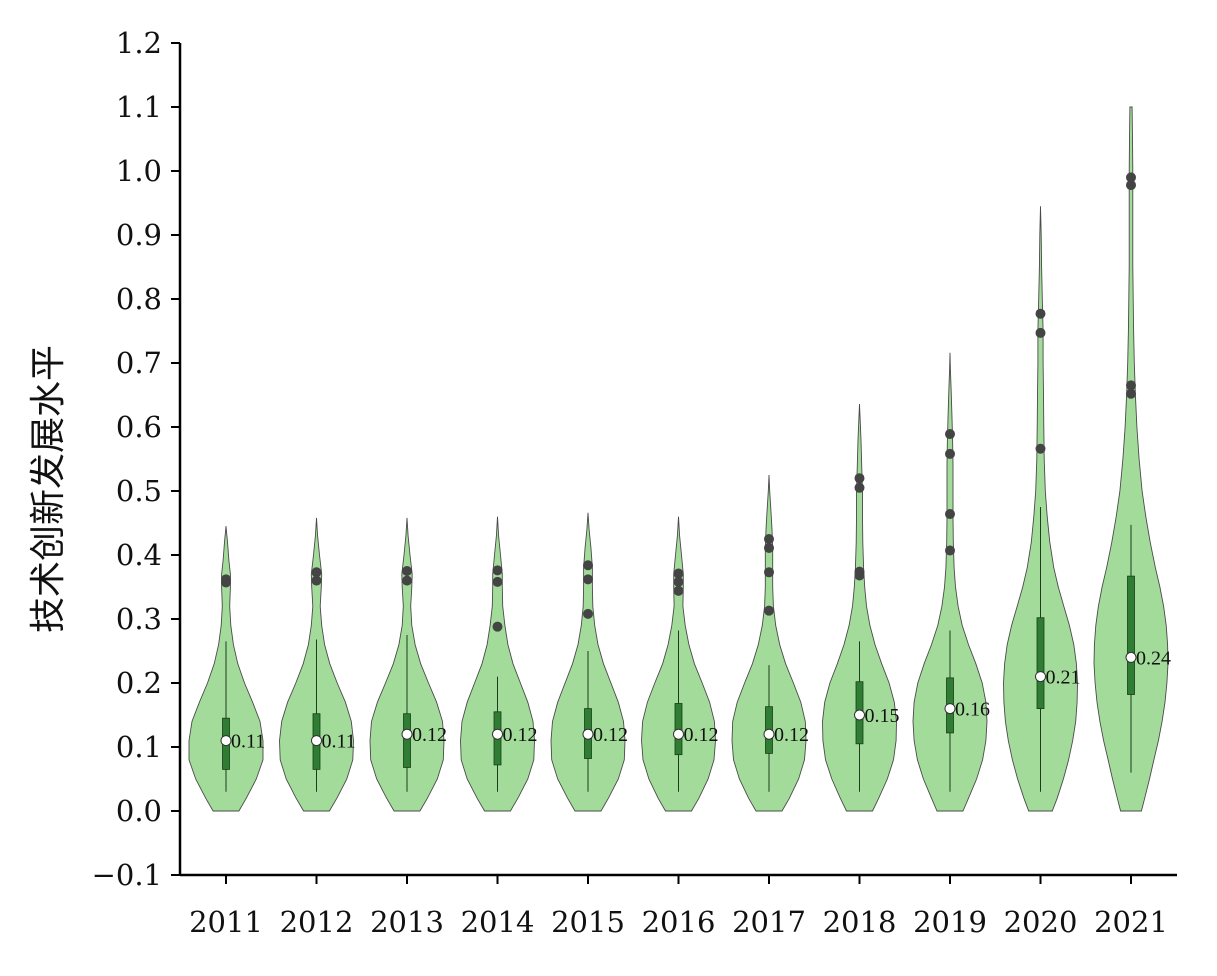 The width and height of the screenshot is (1217, 976). Describe the element at coordinates (139, 811) in the screenshot. I see `y-tick-label: 0.0` at that location.